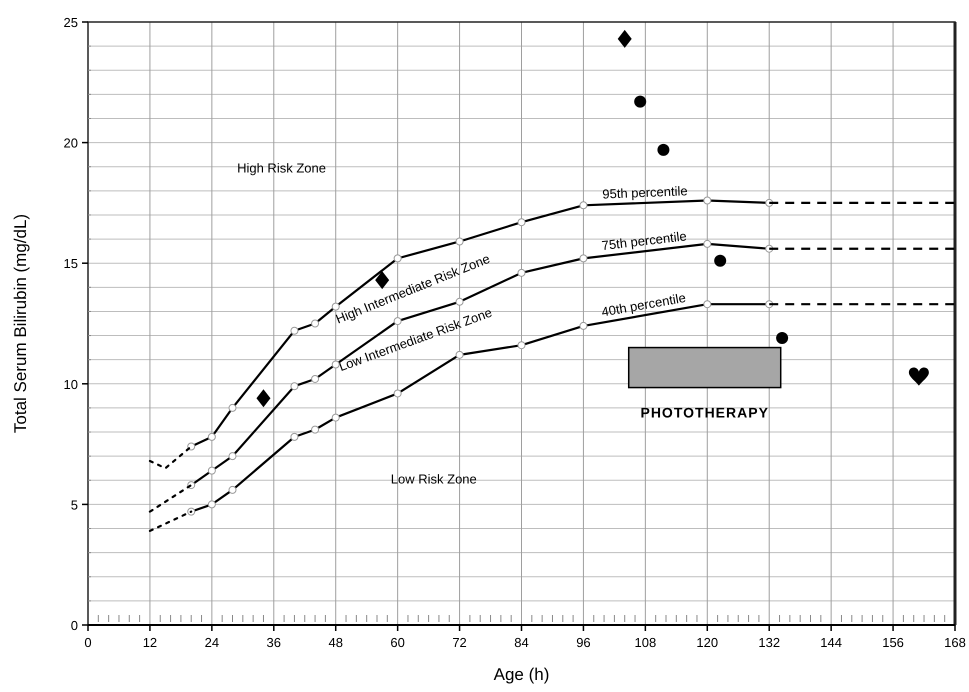 Image resolution: width=969 pixels, height=692 pixels. I want to click on x-tick-label: 84, so click(521, 642).